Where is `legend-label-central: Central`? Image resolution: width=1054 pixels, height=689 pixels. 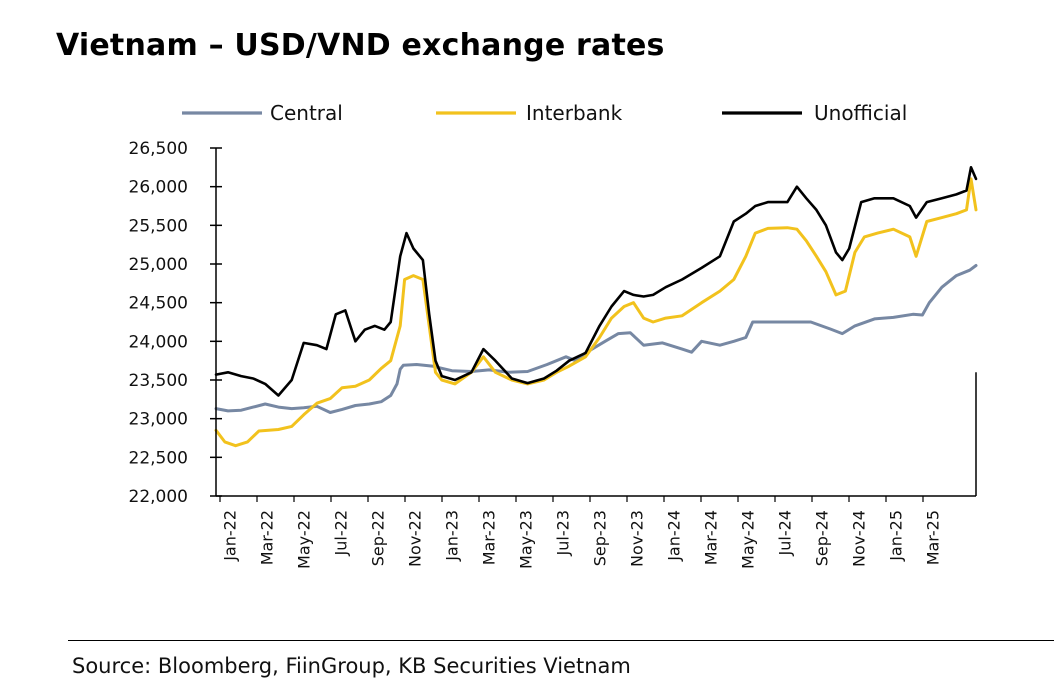 legend-label-central: Central is located at coordinates (306, 113).